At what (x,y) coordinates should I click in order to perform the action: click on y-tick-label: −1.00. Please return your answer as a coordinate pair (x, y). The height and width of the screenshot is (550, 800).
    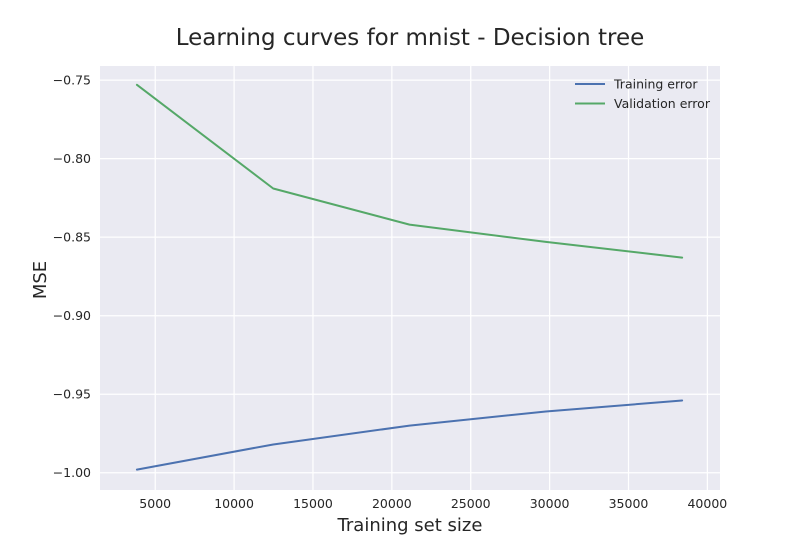
    Looking at the image, I should click on (72, 472).